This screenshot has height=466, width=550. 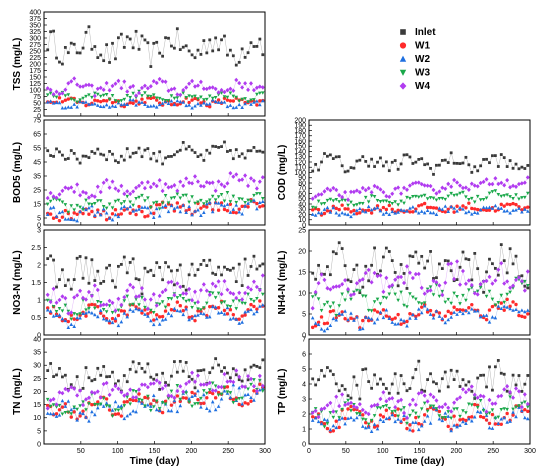 I want to click on x-axis-label: Time (day), so click(x=420, y=461).